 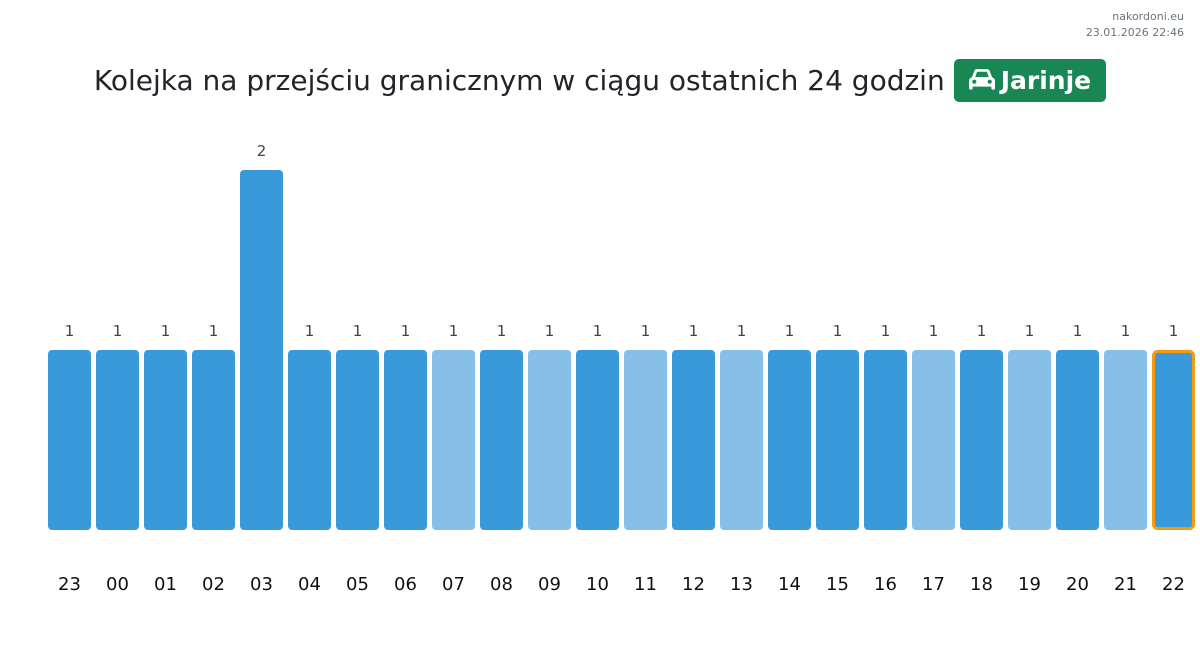 What do you see at coordinates (1077, 584) in the screenshot?
I see `tick-label-20: 20` at bounding box center [1077, 584].